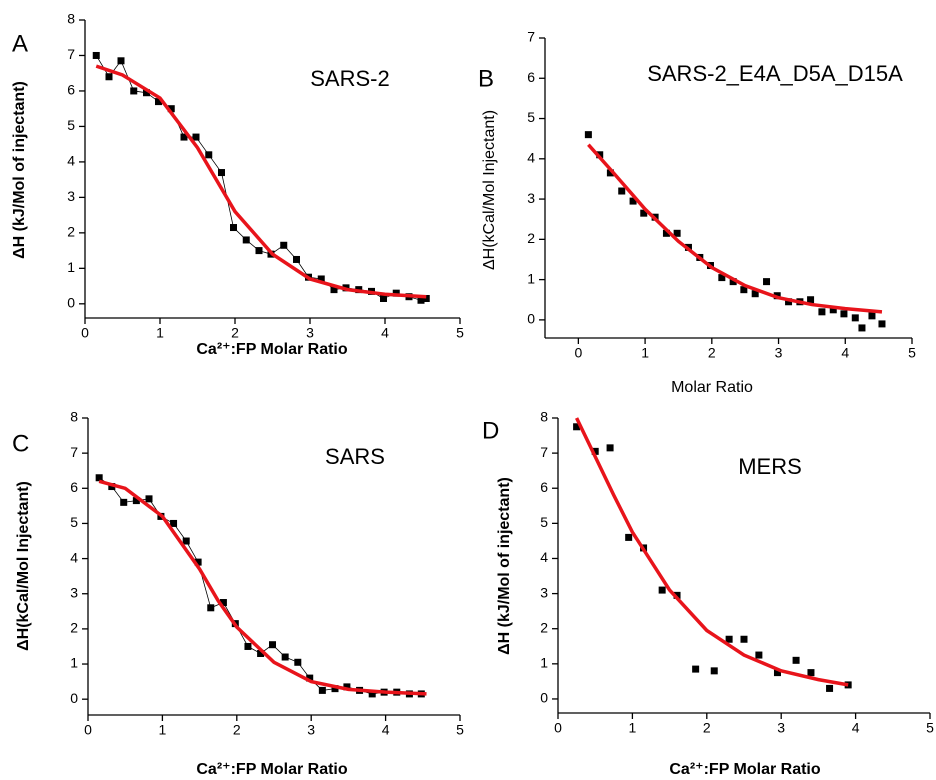 This screenshot has width=936, height=780. What do you see at coordinates (349, 78) in the screenshot?
I see `panel-title: SARS-2` at bounding box center [349, 78].